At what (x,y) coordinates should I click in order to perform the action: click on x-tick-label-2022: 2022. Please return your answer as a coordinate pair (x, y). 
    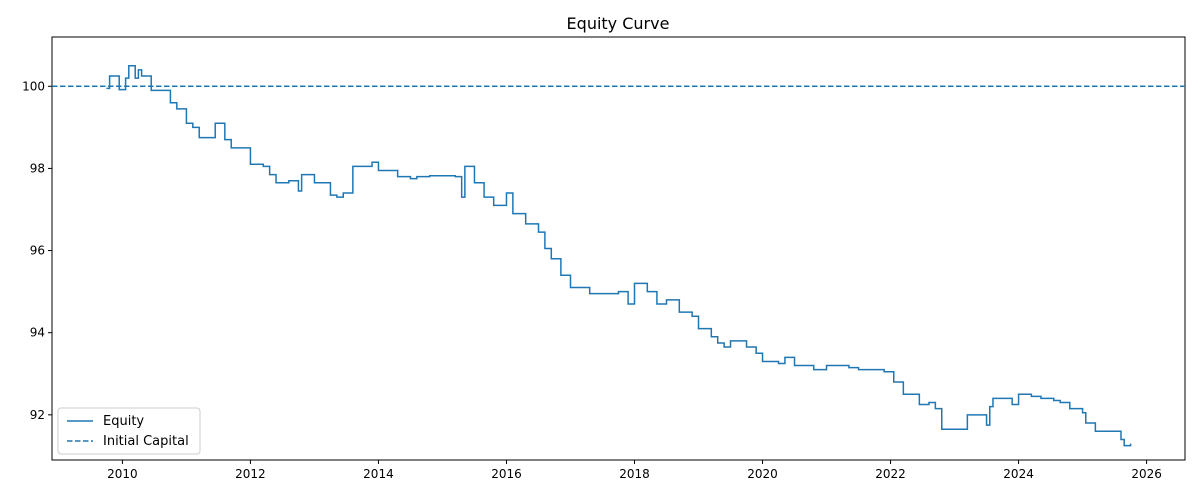
    Looking at the image, I should click on (890, 474).